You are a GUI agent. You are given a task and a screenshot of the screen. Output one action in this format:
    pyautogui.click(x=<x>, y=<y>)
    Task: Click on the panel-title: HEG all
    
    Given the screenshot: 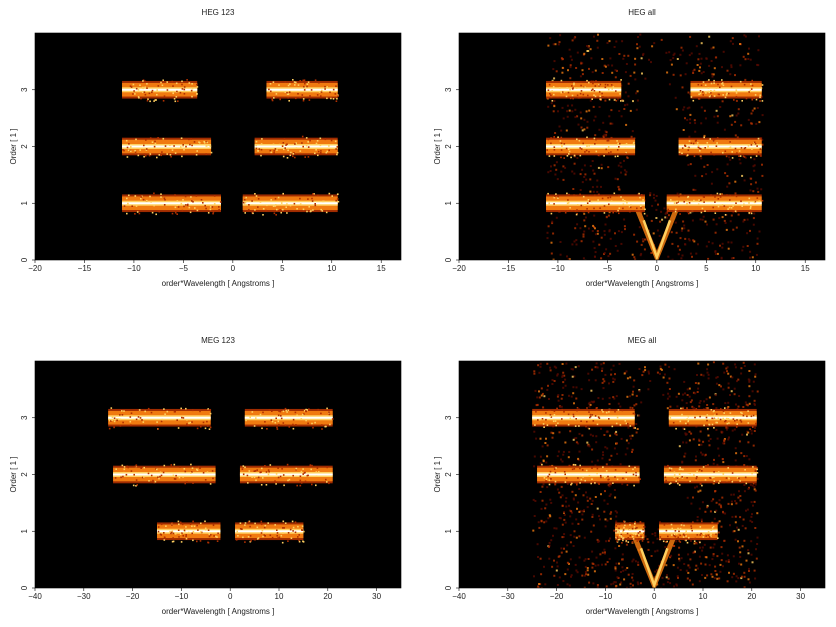 What is the action you would take?
    pyautogui.click(x=642, y=12)
    